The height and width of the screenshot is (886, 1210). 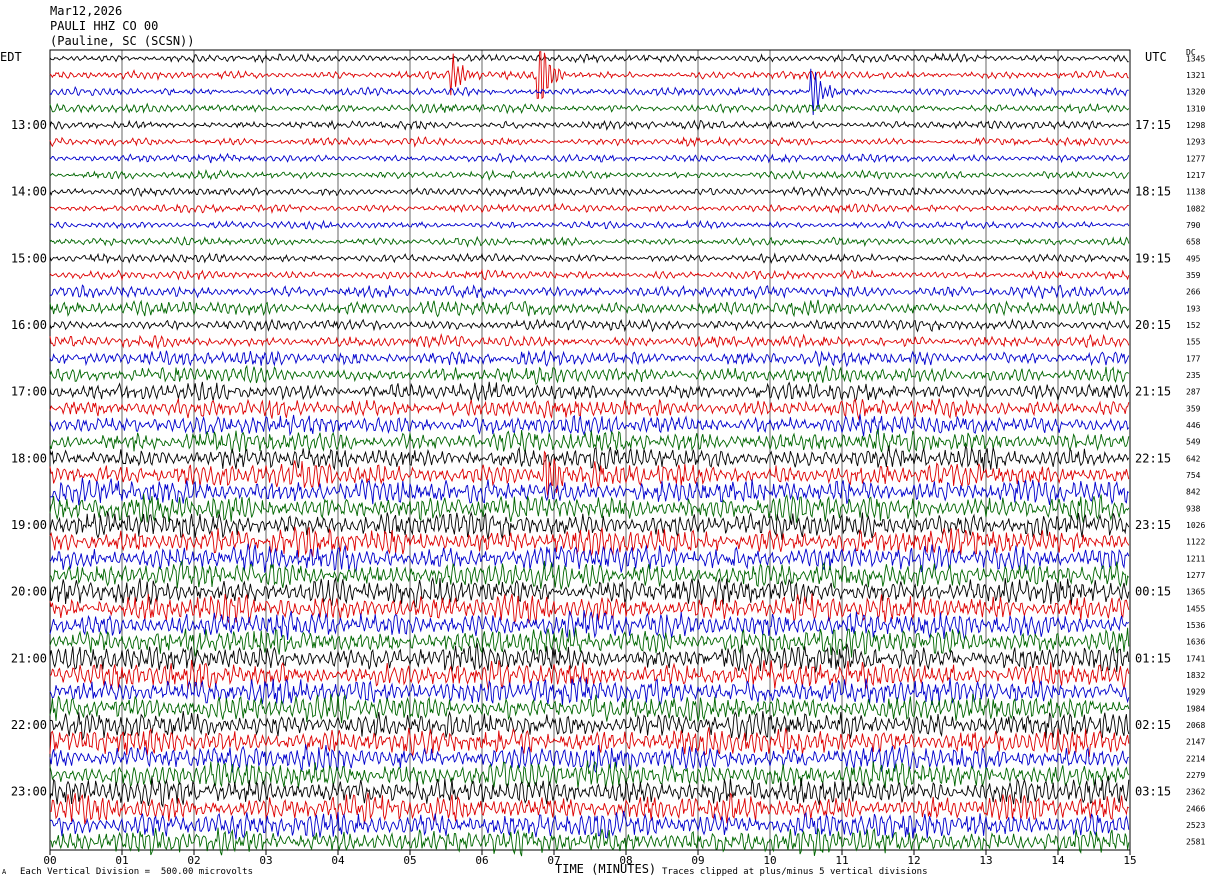 I want to click on corner-mark: A, so click(x=4, y=872).